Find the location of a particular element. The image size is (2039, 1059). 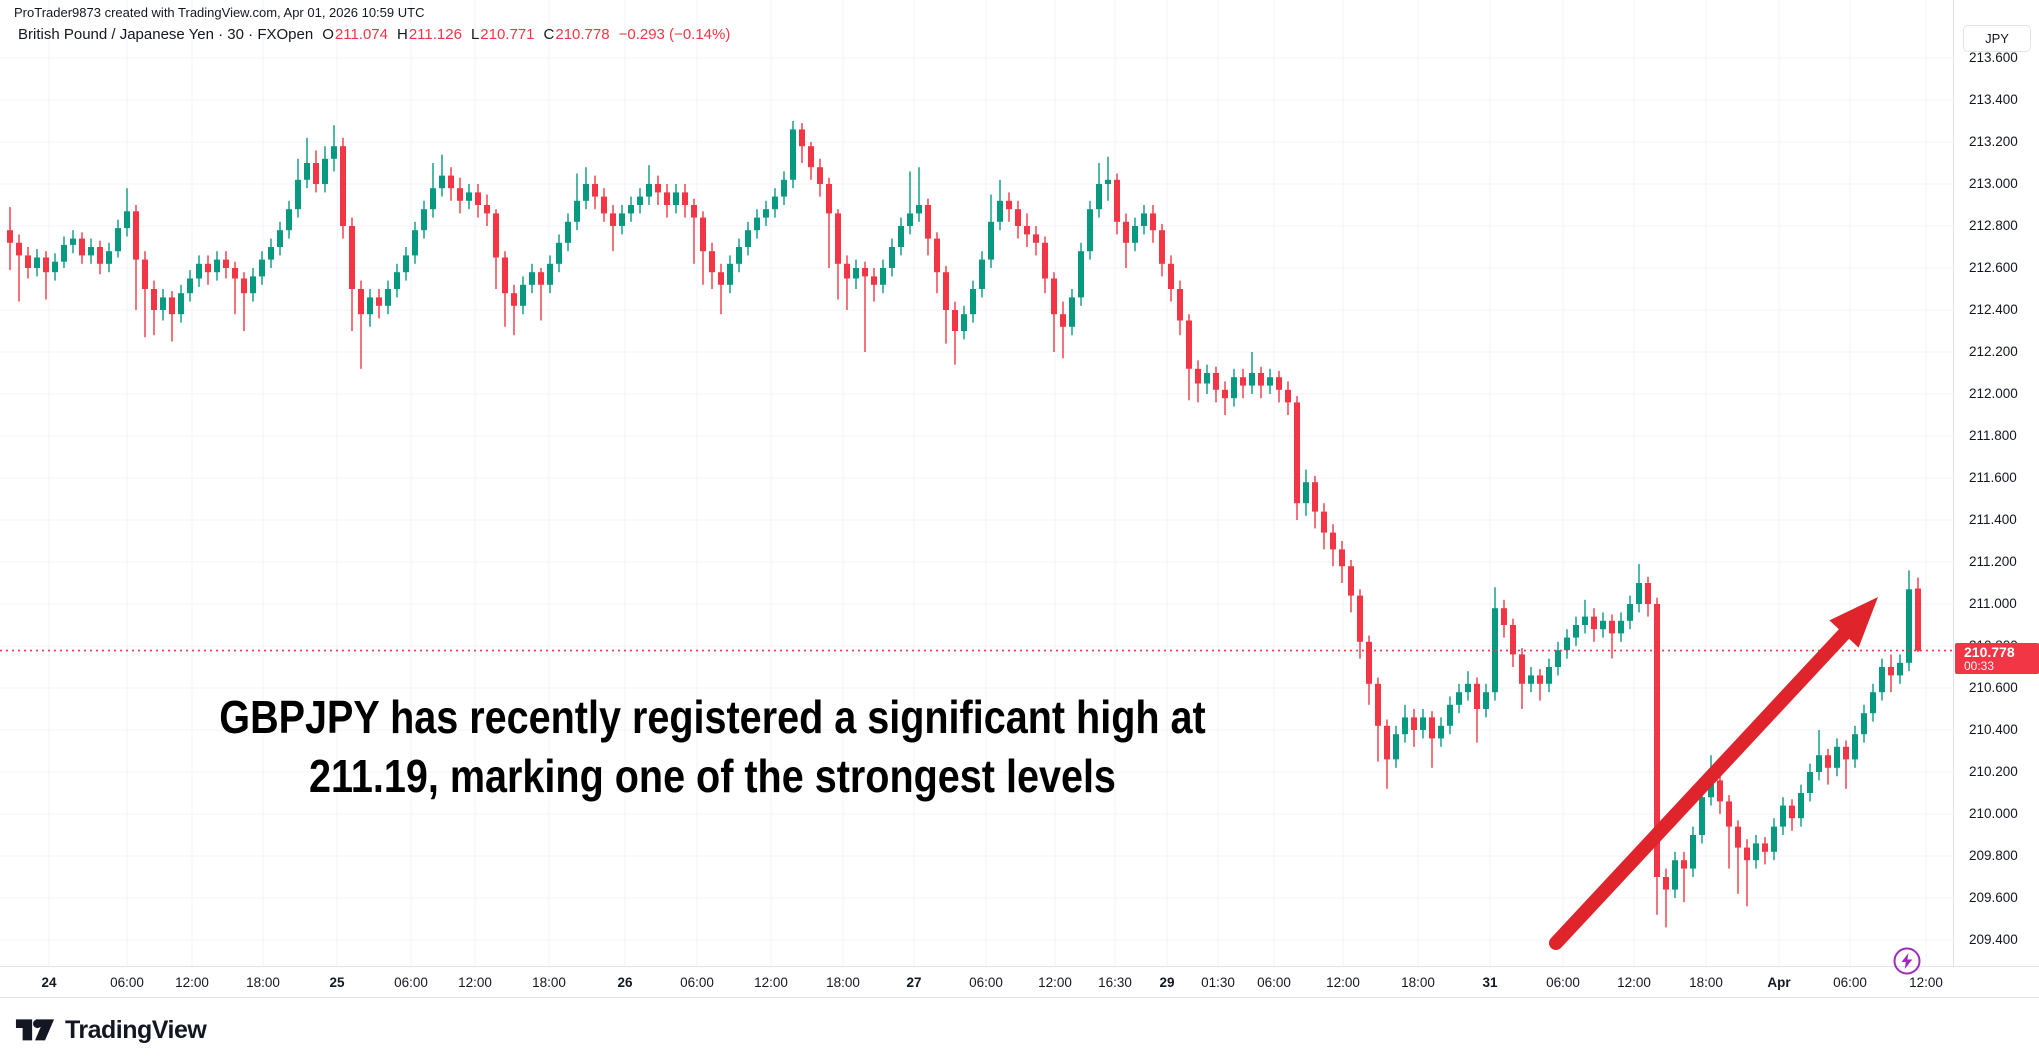

price-axis-label: 210.600 is located at coordinates (1993, 687).